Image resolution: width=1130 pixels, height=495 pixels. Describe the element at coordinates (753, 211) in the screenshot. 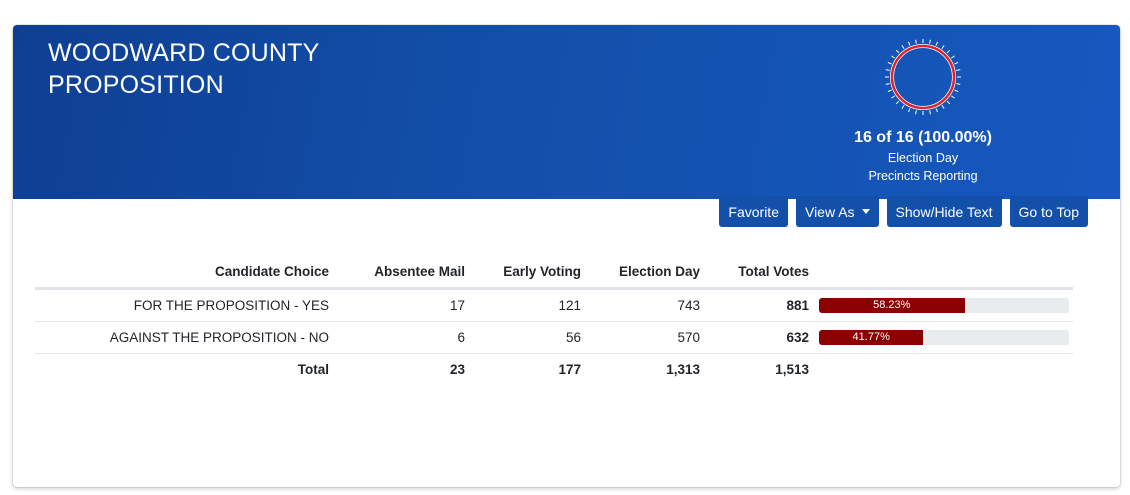

I see `favorite-button: Favorite` at that location.